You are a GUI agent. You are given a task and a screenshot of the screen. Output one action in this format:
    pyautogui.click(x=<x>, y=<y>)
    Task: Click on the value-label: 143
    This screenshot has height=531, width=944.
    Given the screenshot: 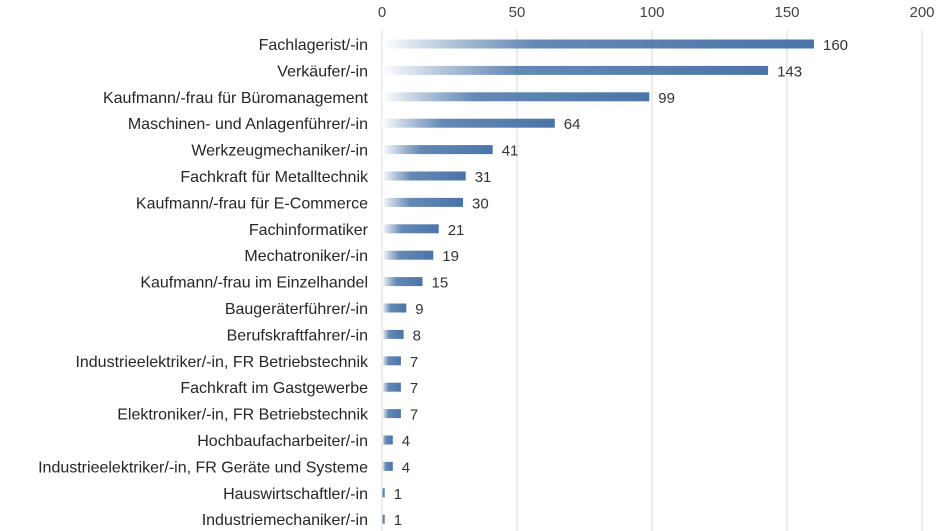 What is the action you would take?
    pyautogui.click(x=789, y=71)
    